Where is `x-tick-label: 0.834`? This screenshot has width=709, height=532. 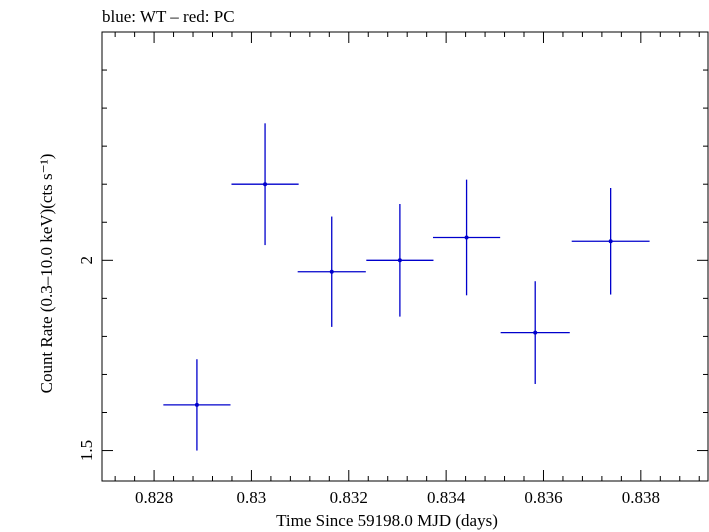
x-tick-label: 0.834 is located at coordinates (446, 497).